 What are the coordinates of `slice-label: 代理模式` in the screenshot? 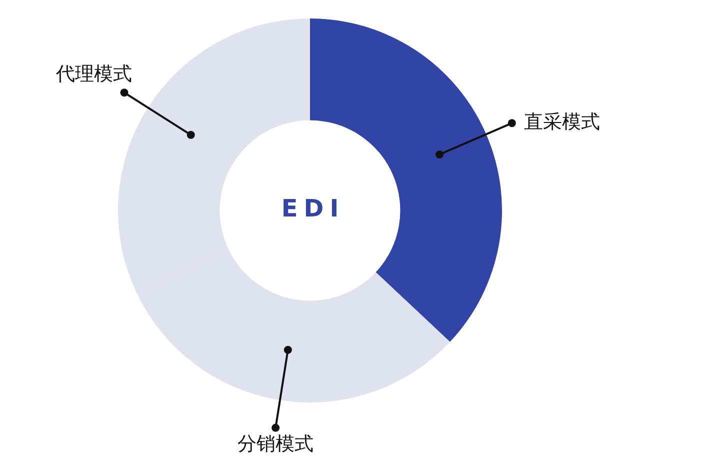 It's located at (93, 74).